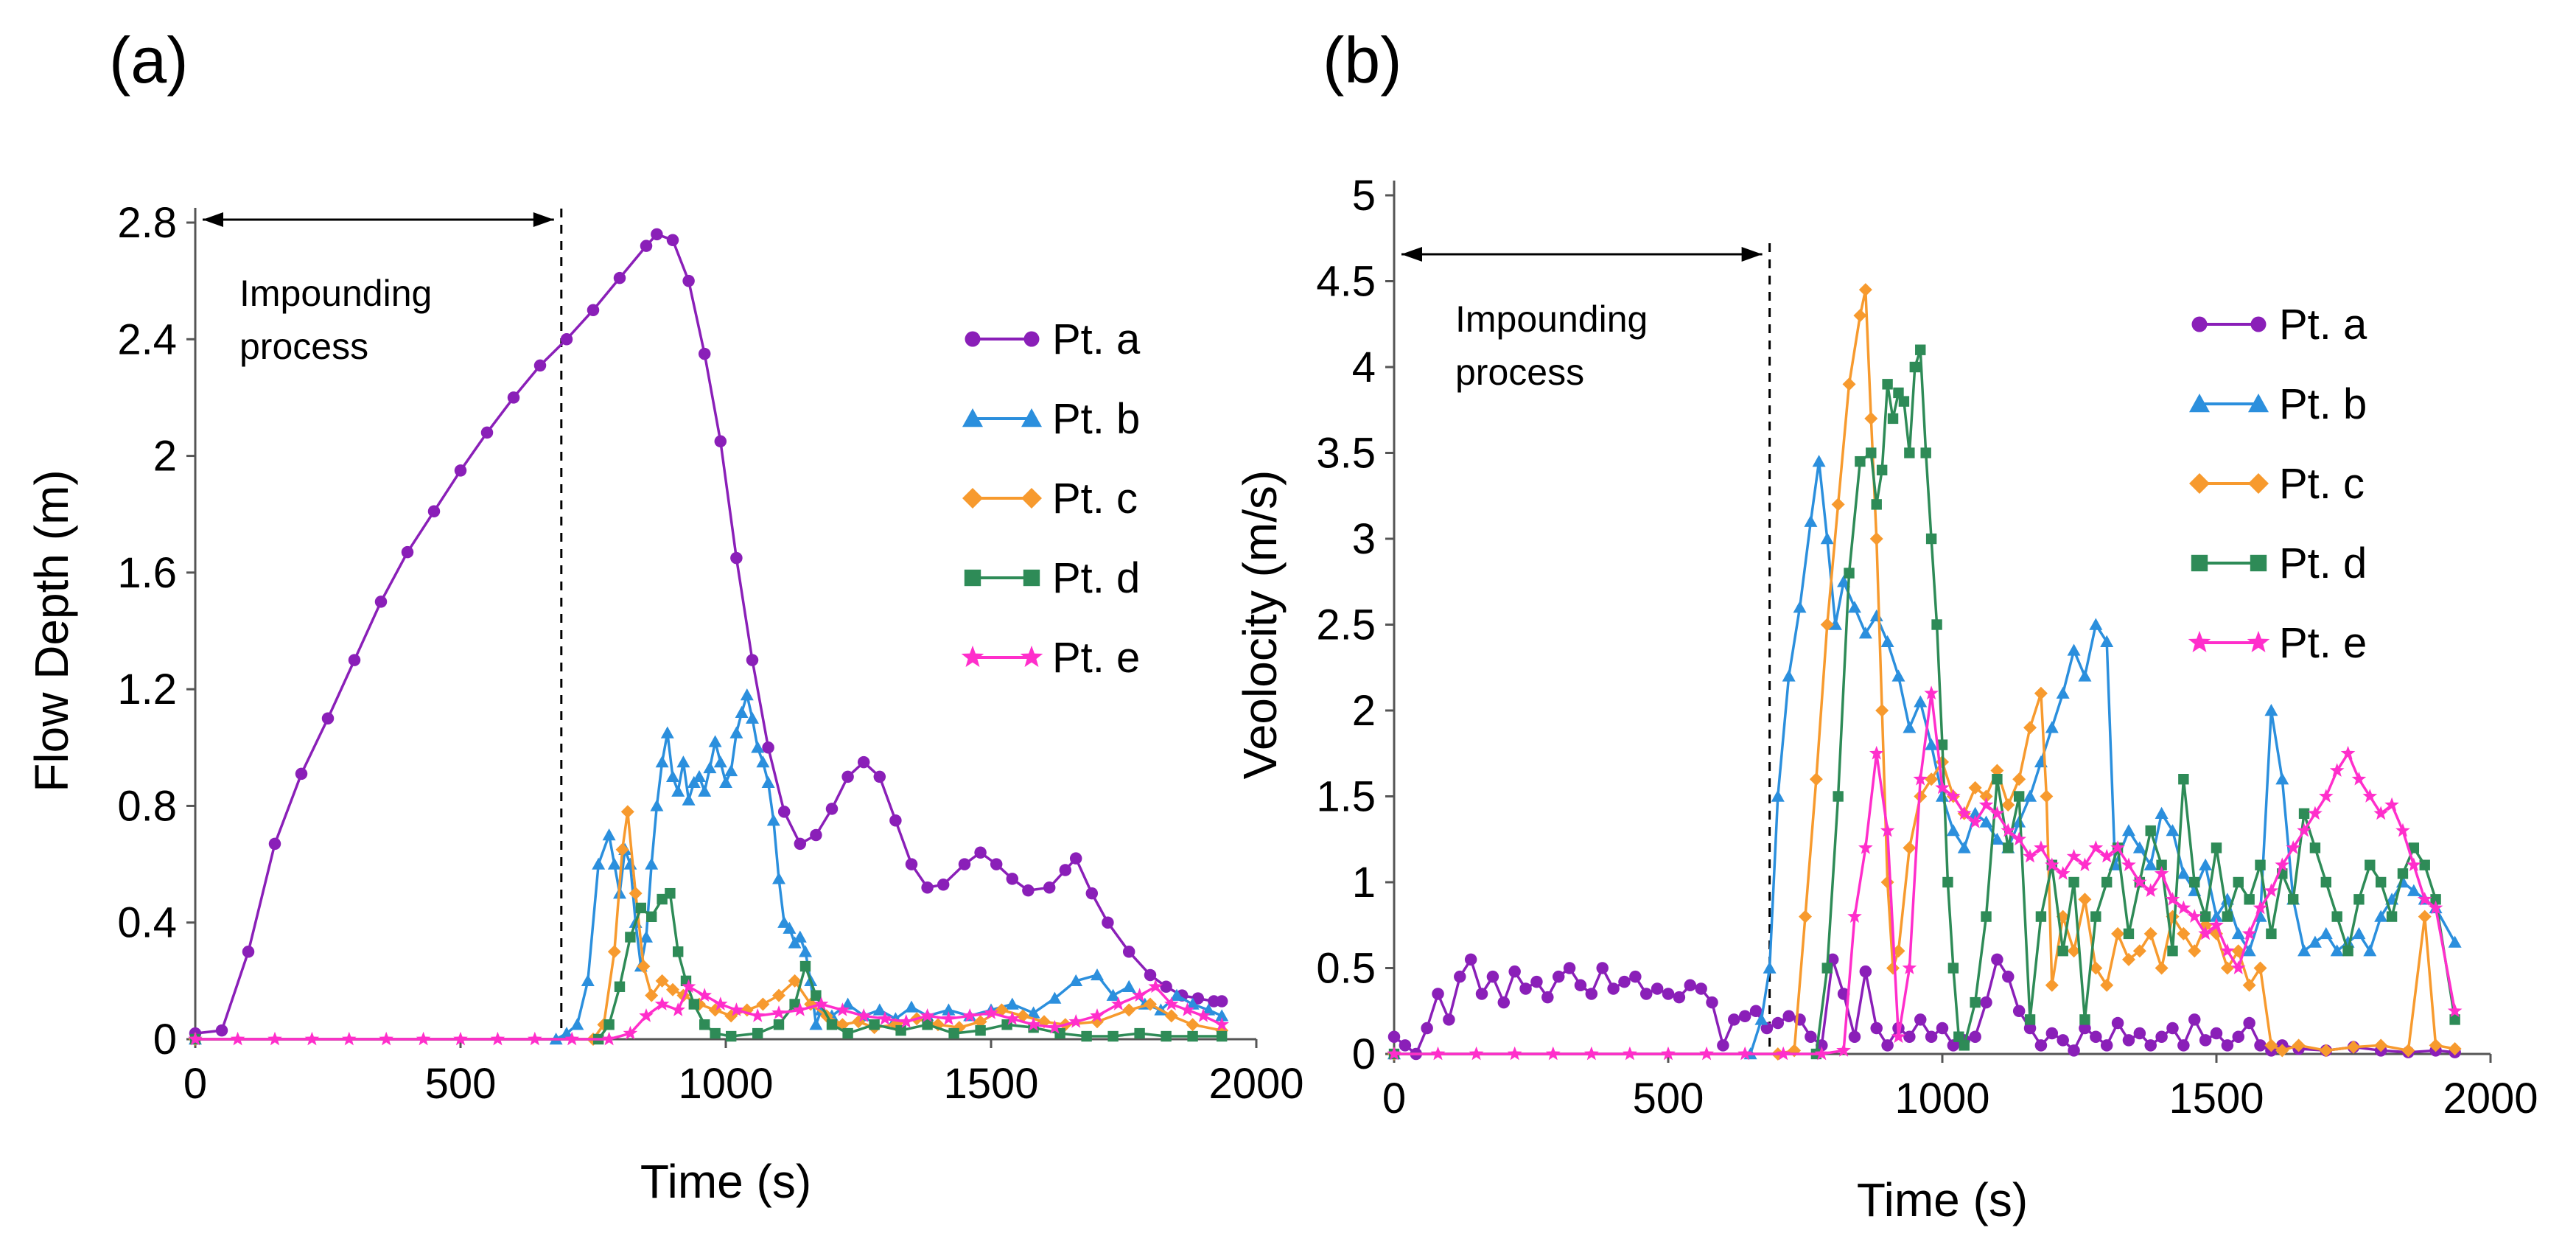  Describe the element at coordinates (1050, 499) in the screenshot. I see `legend-item-pt-c: Pt. c` at that location.